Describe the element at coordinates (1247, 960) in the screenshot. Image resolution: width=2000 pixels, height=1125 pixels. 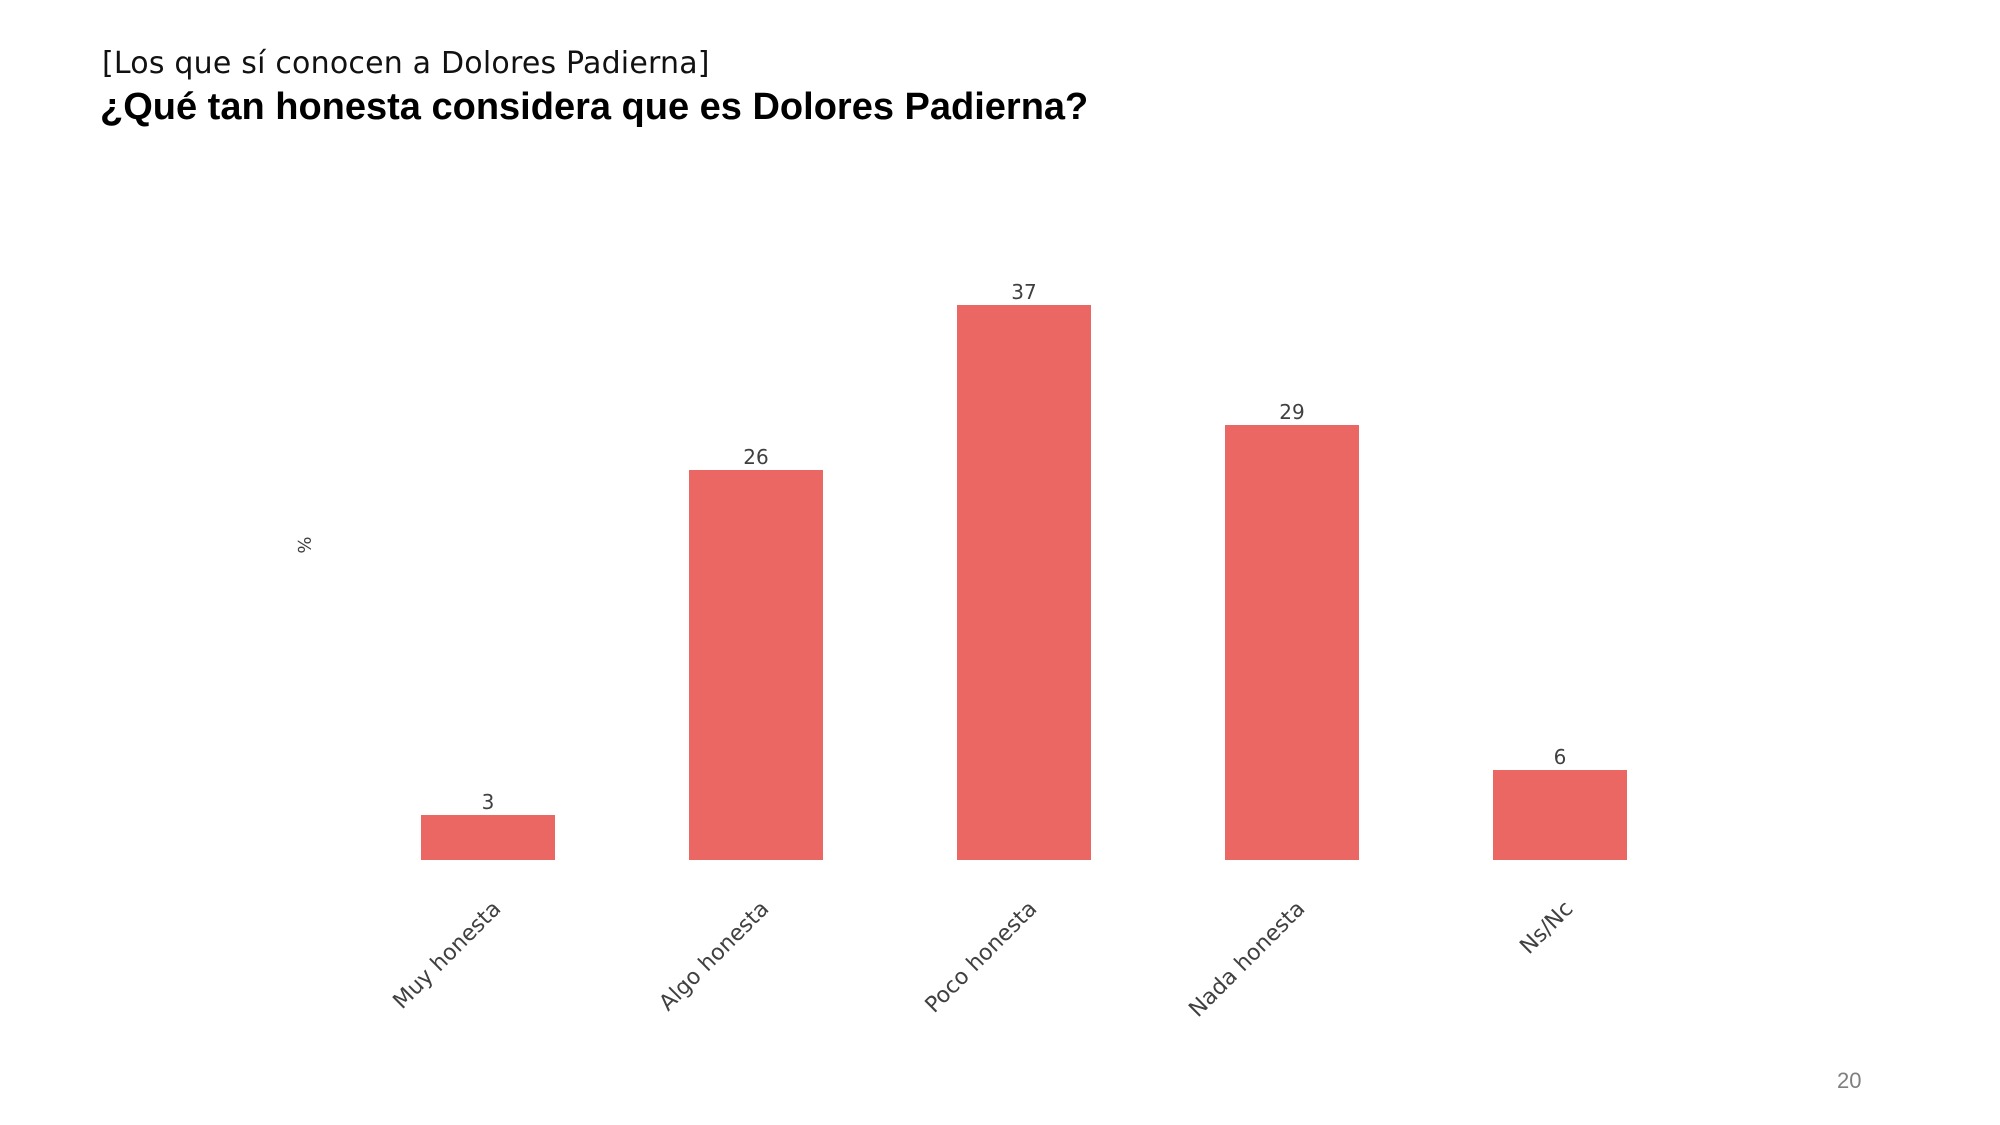
I see `category-label: Nada honesta` at that location.